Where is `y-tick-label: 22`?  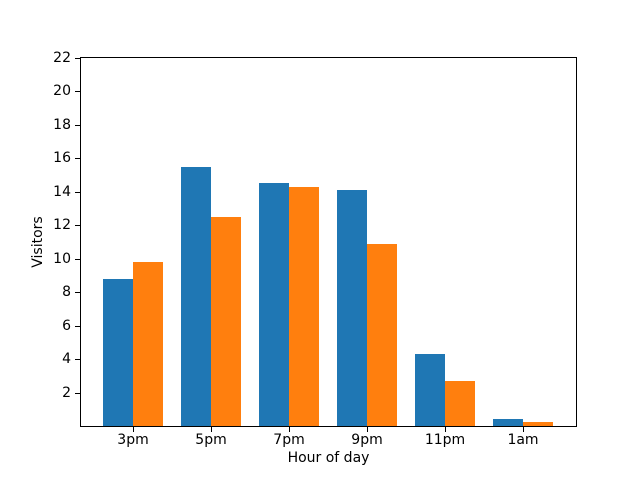 y-tick-label: 22 is located at coordinates (62, 58).